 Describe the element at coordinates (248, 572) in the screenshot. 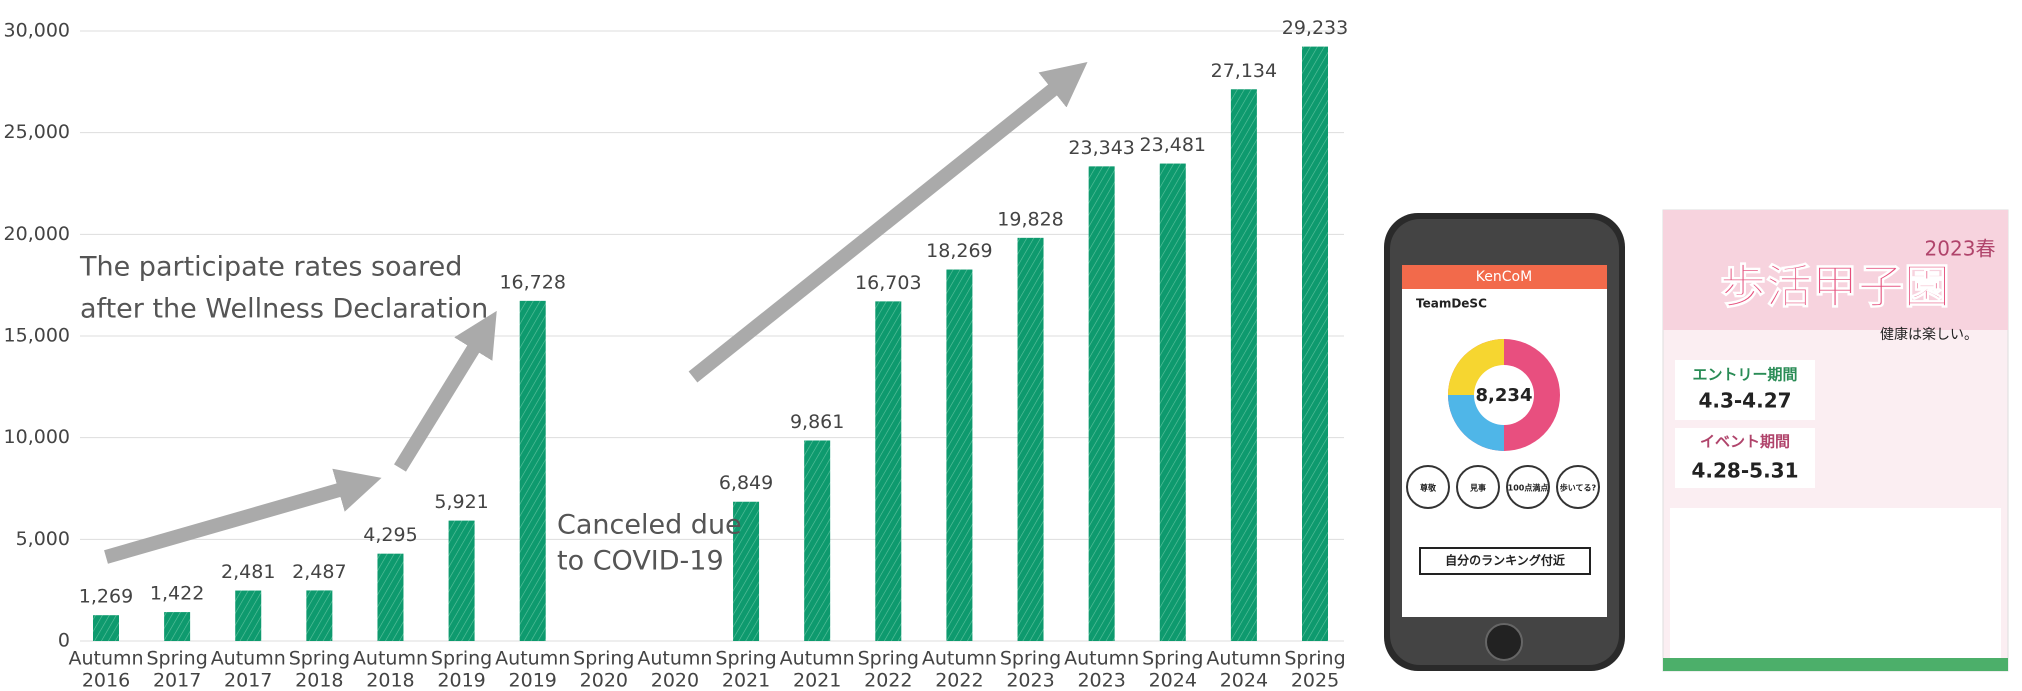

I see `value-label: 2,481` at that location.